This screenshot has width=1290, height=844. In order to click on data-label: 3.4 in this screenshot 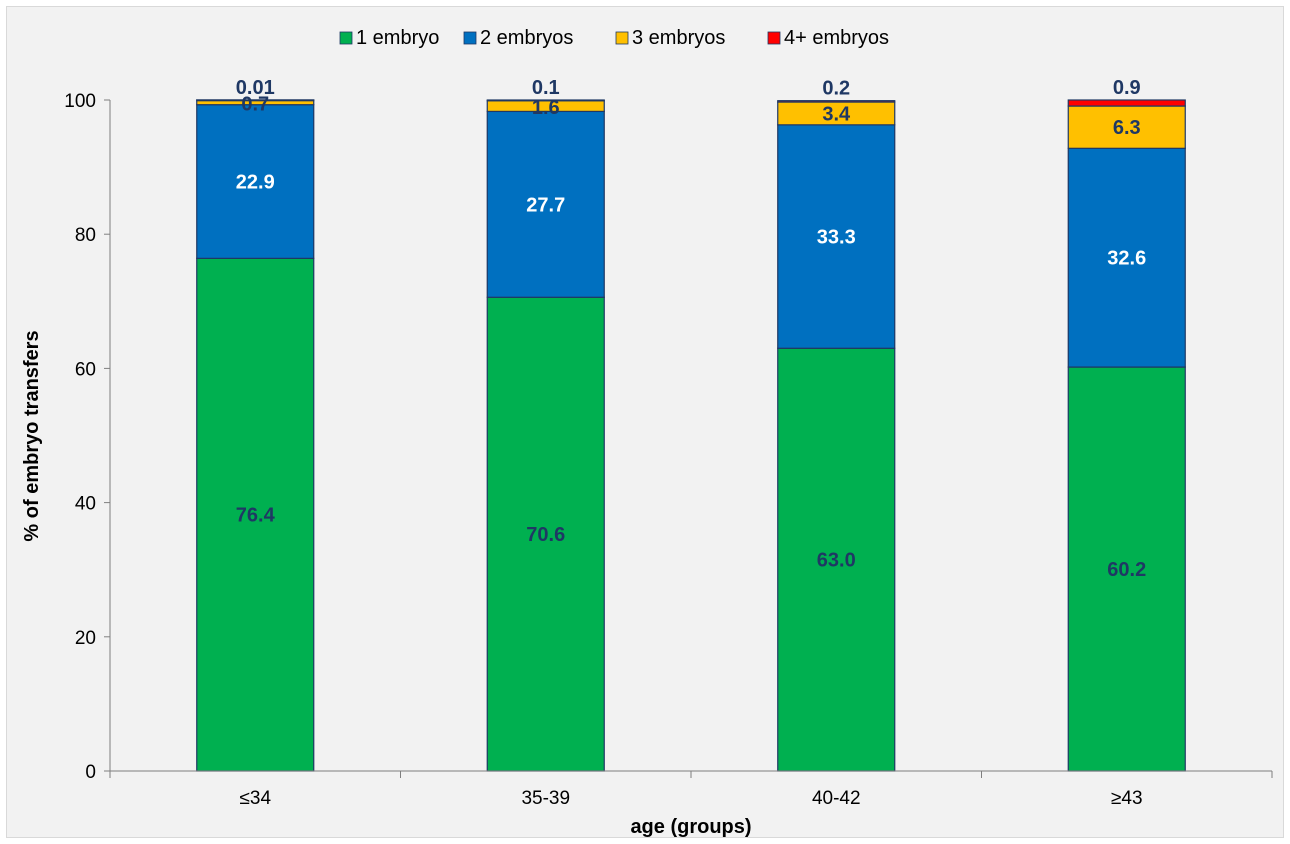, I will do `click(836, 114)`.